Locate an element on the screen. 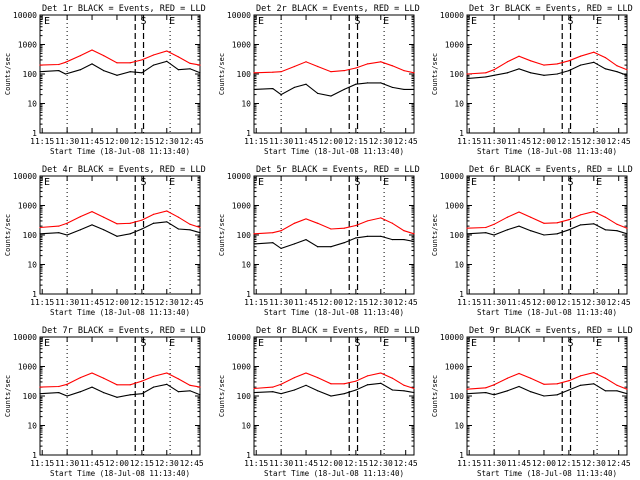 This screenshot has height=480, width=640. events-series is located at coordinates (547, 70).